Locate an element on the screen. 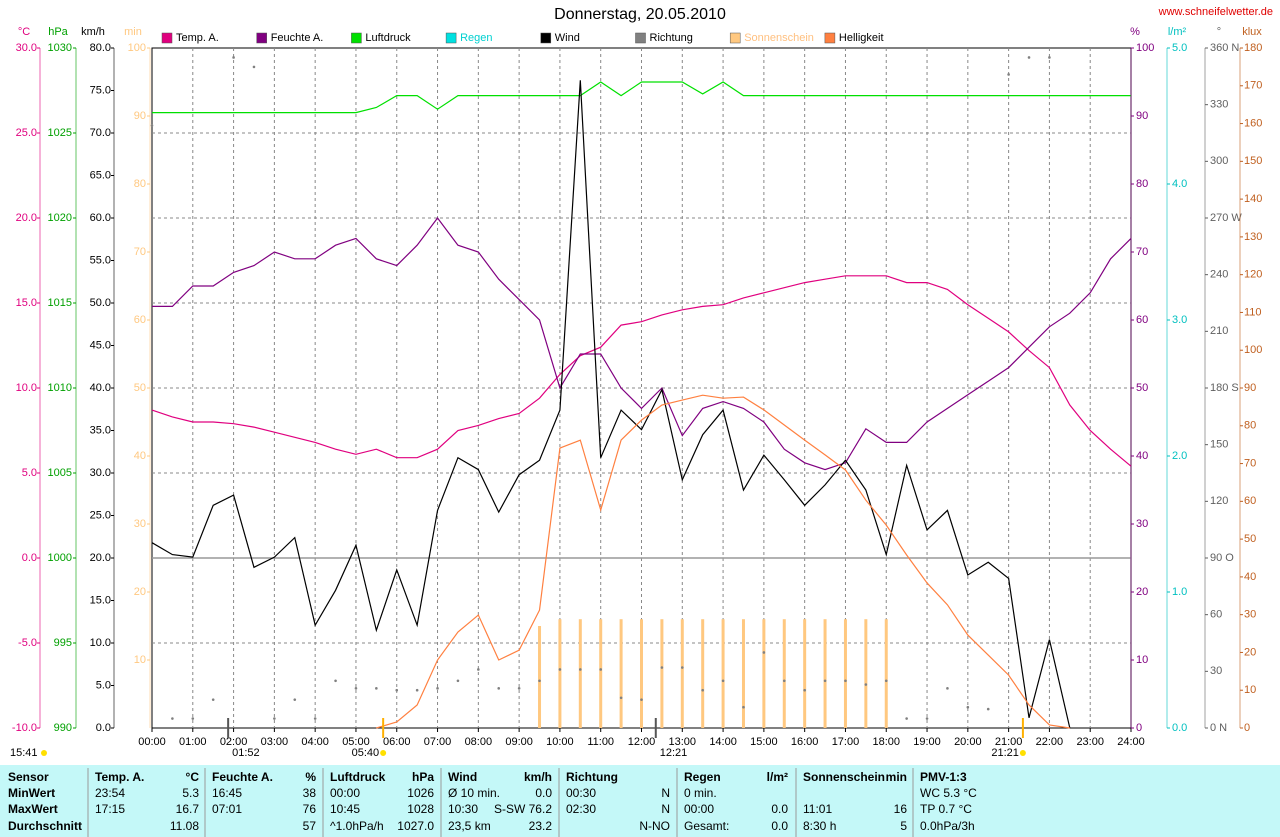 This screenshot has width=1280, height=837. legend-label: Helligkeit is located at coordinates (861, 38).